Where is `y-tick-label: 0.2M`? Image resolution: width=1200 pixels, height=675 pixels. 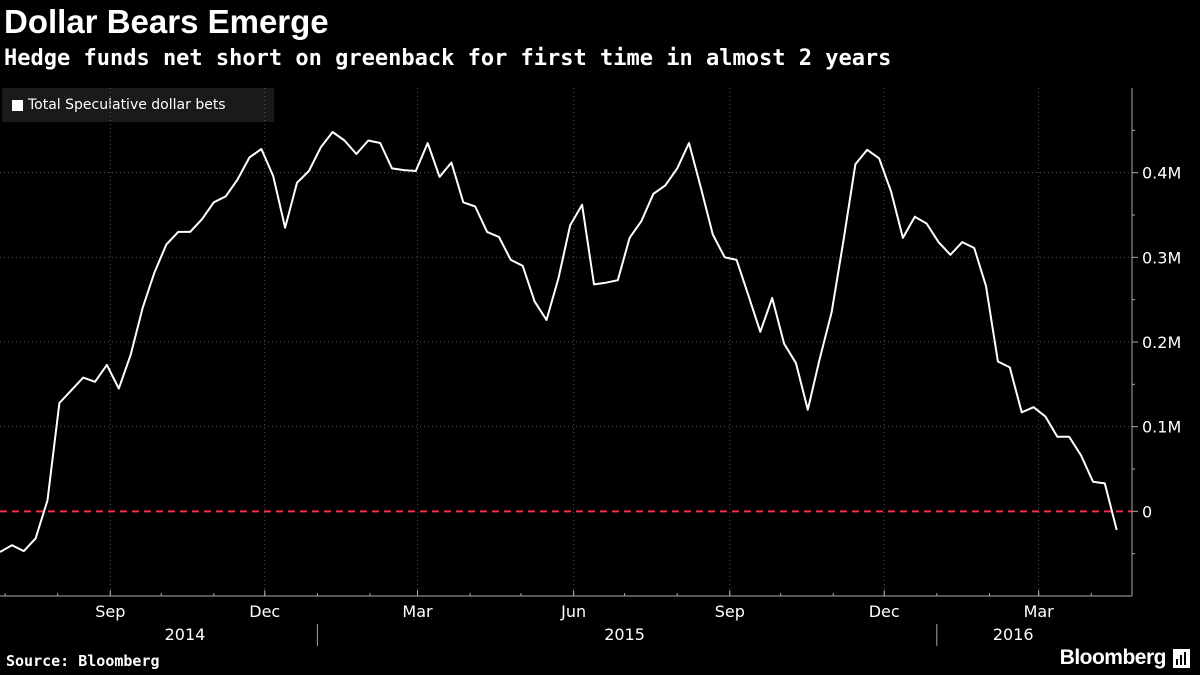
y-tick-label: 0.2M is located at coordinates (1161, 342).